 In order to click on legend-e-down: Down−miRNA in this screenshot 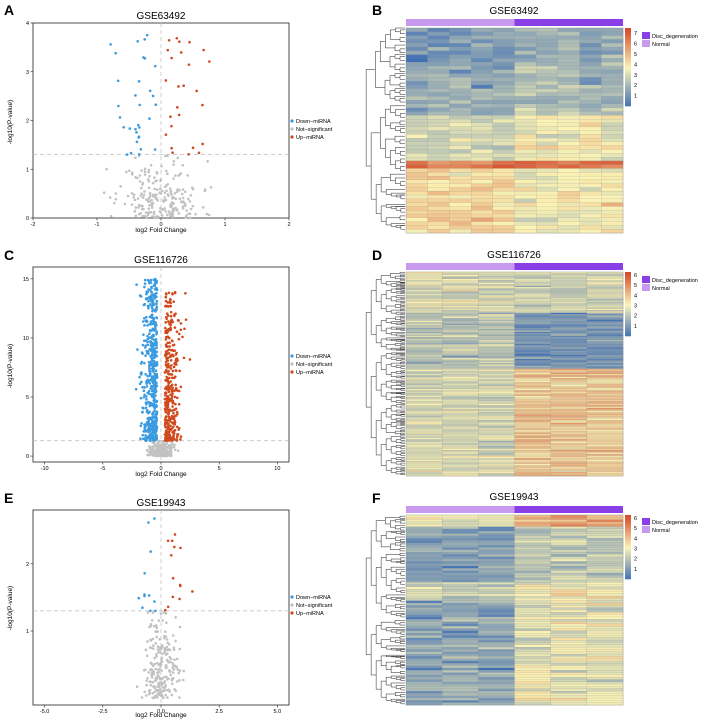, I will do `click(313, 598)`.